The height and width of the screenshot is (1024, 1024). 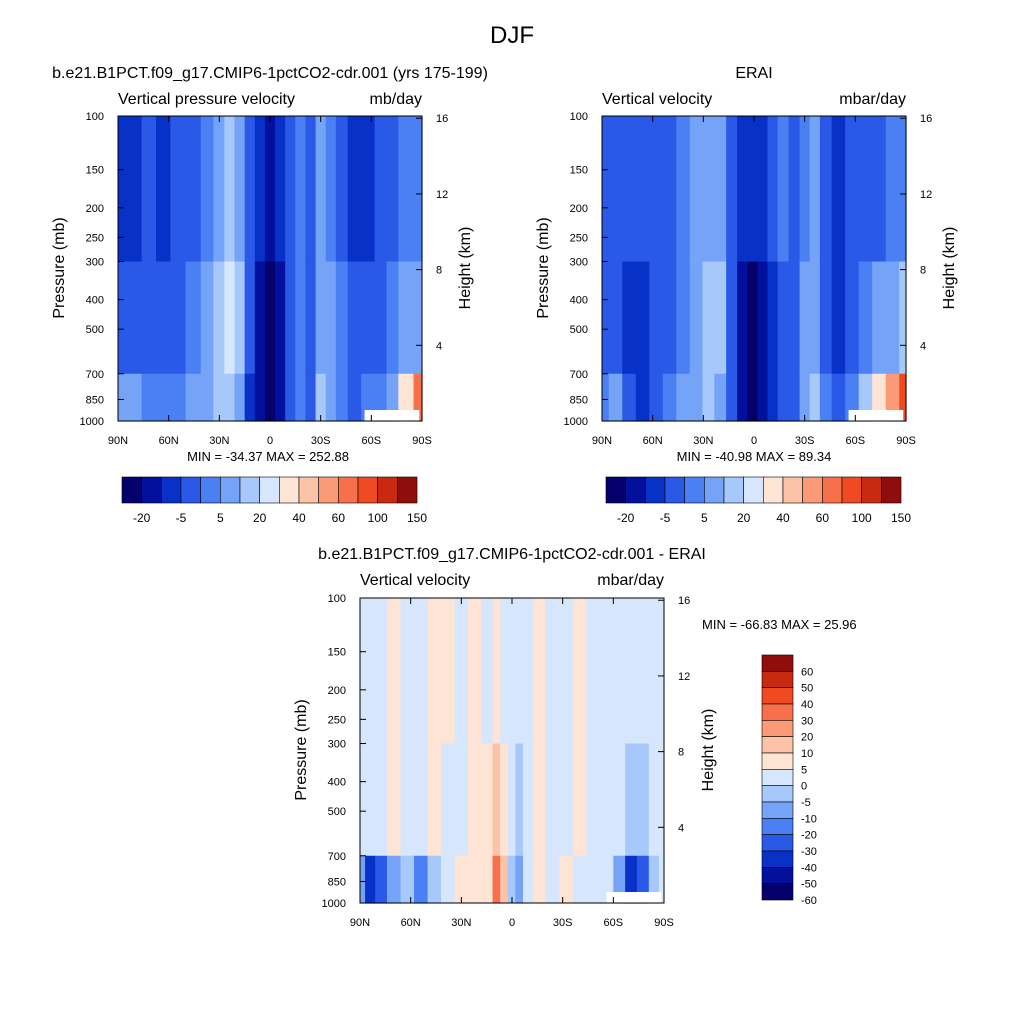 I want to click on colorbar-label: 40, so click(x=783, y=518).